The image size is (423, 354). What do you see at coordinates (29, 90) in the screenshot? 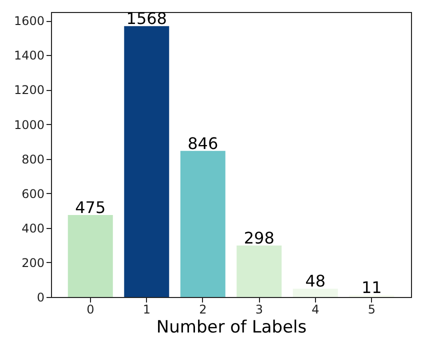
I see `y-tick-label: 1200` at bounding box center [29, 90].